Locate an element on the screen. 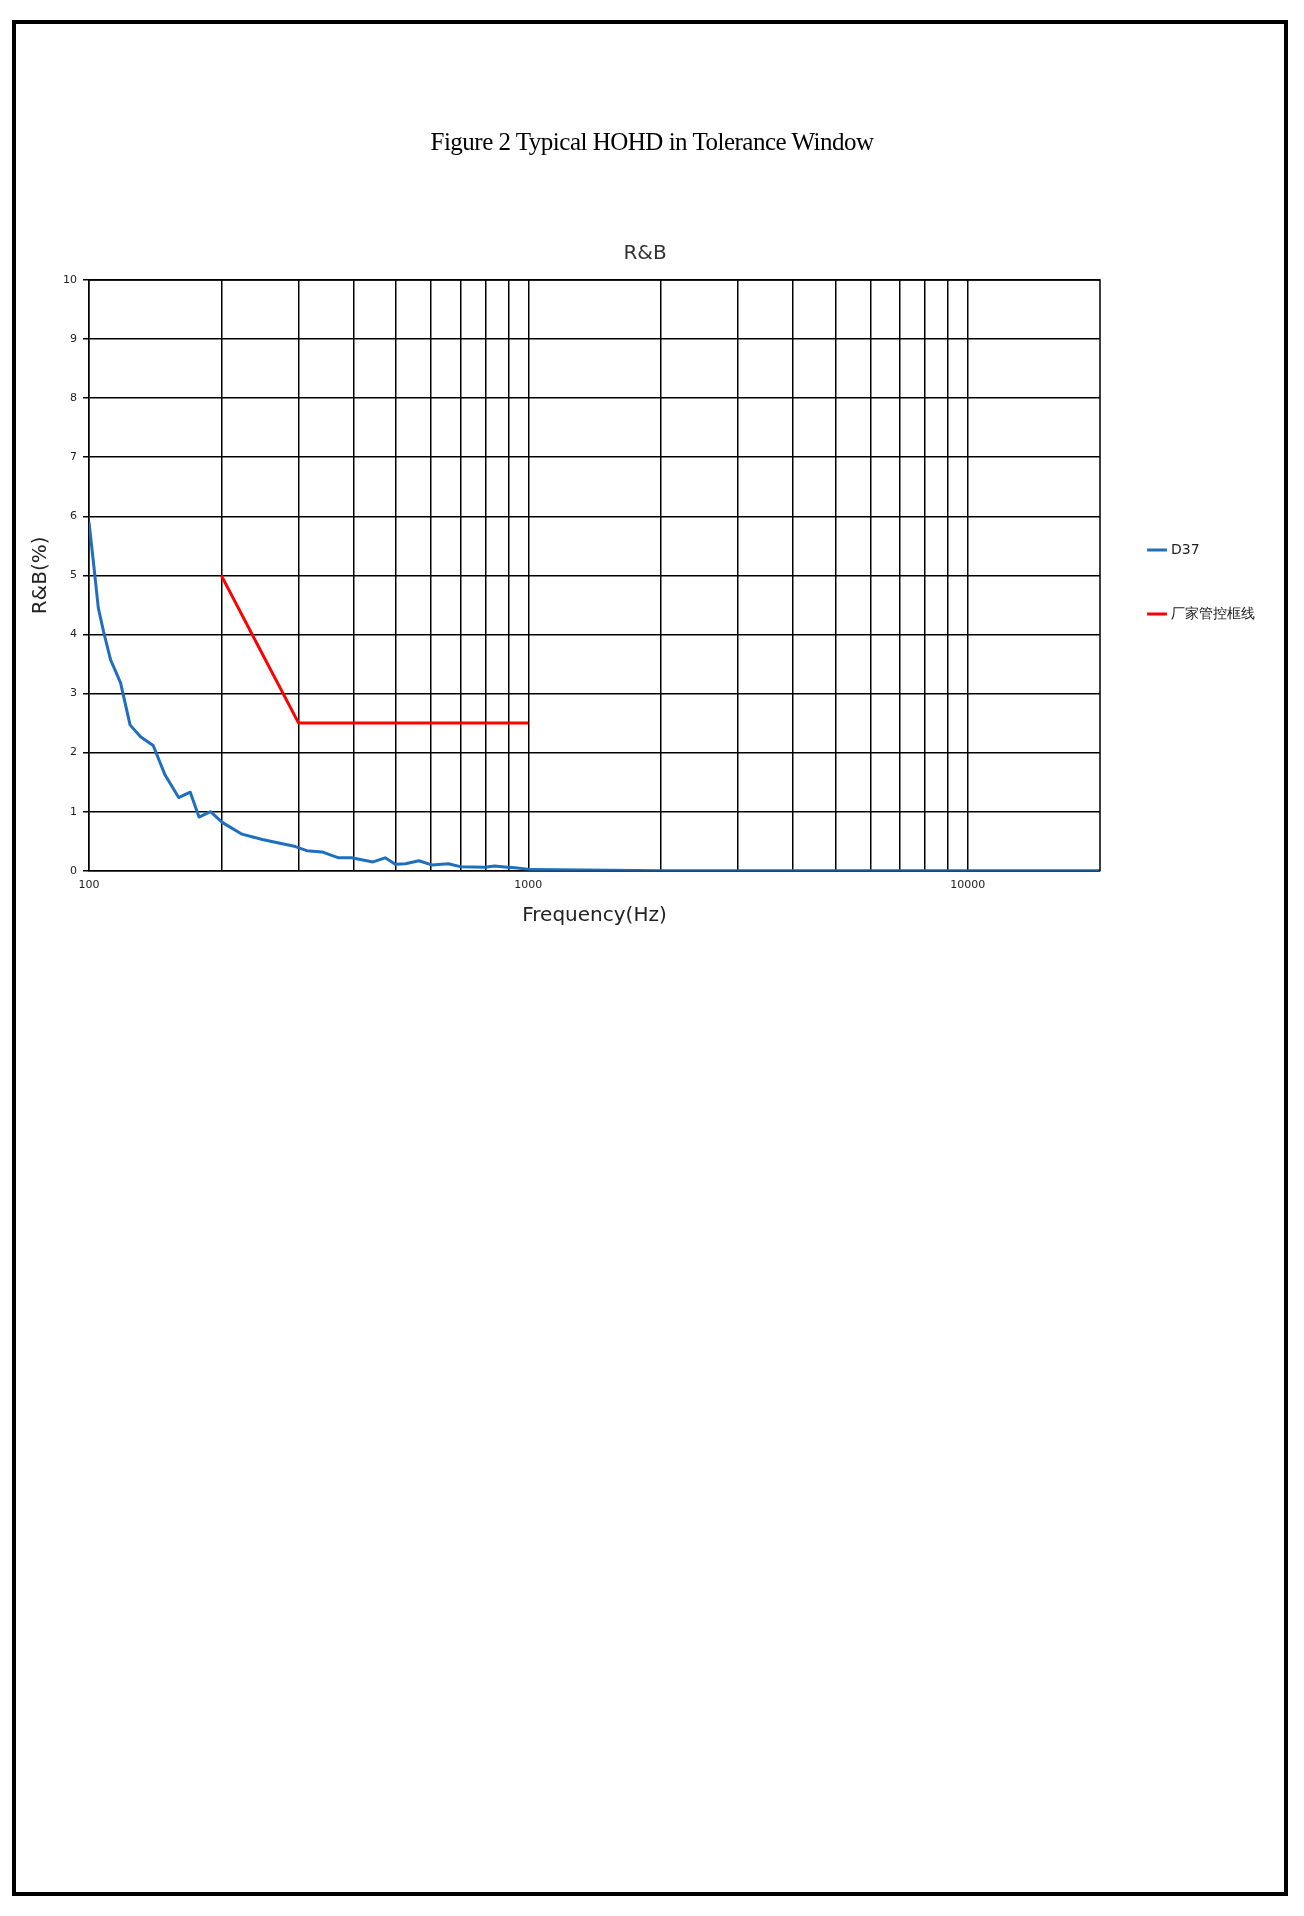 The image size is (1304, 1916). y-tick-label: 5 is located at coordinates (73, 575).